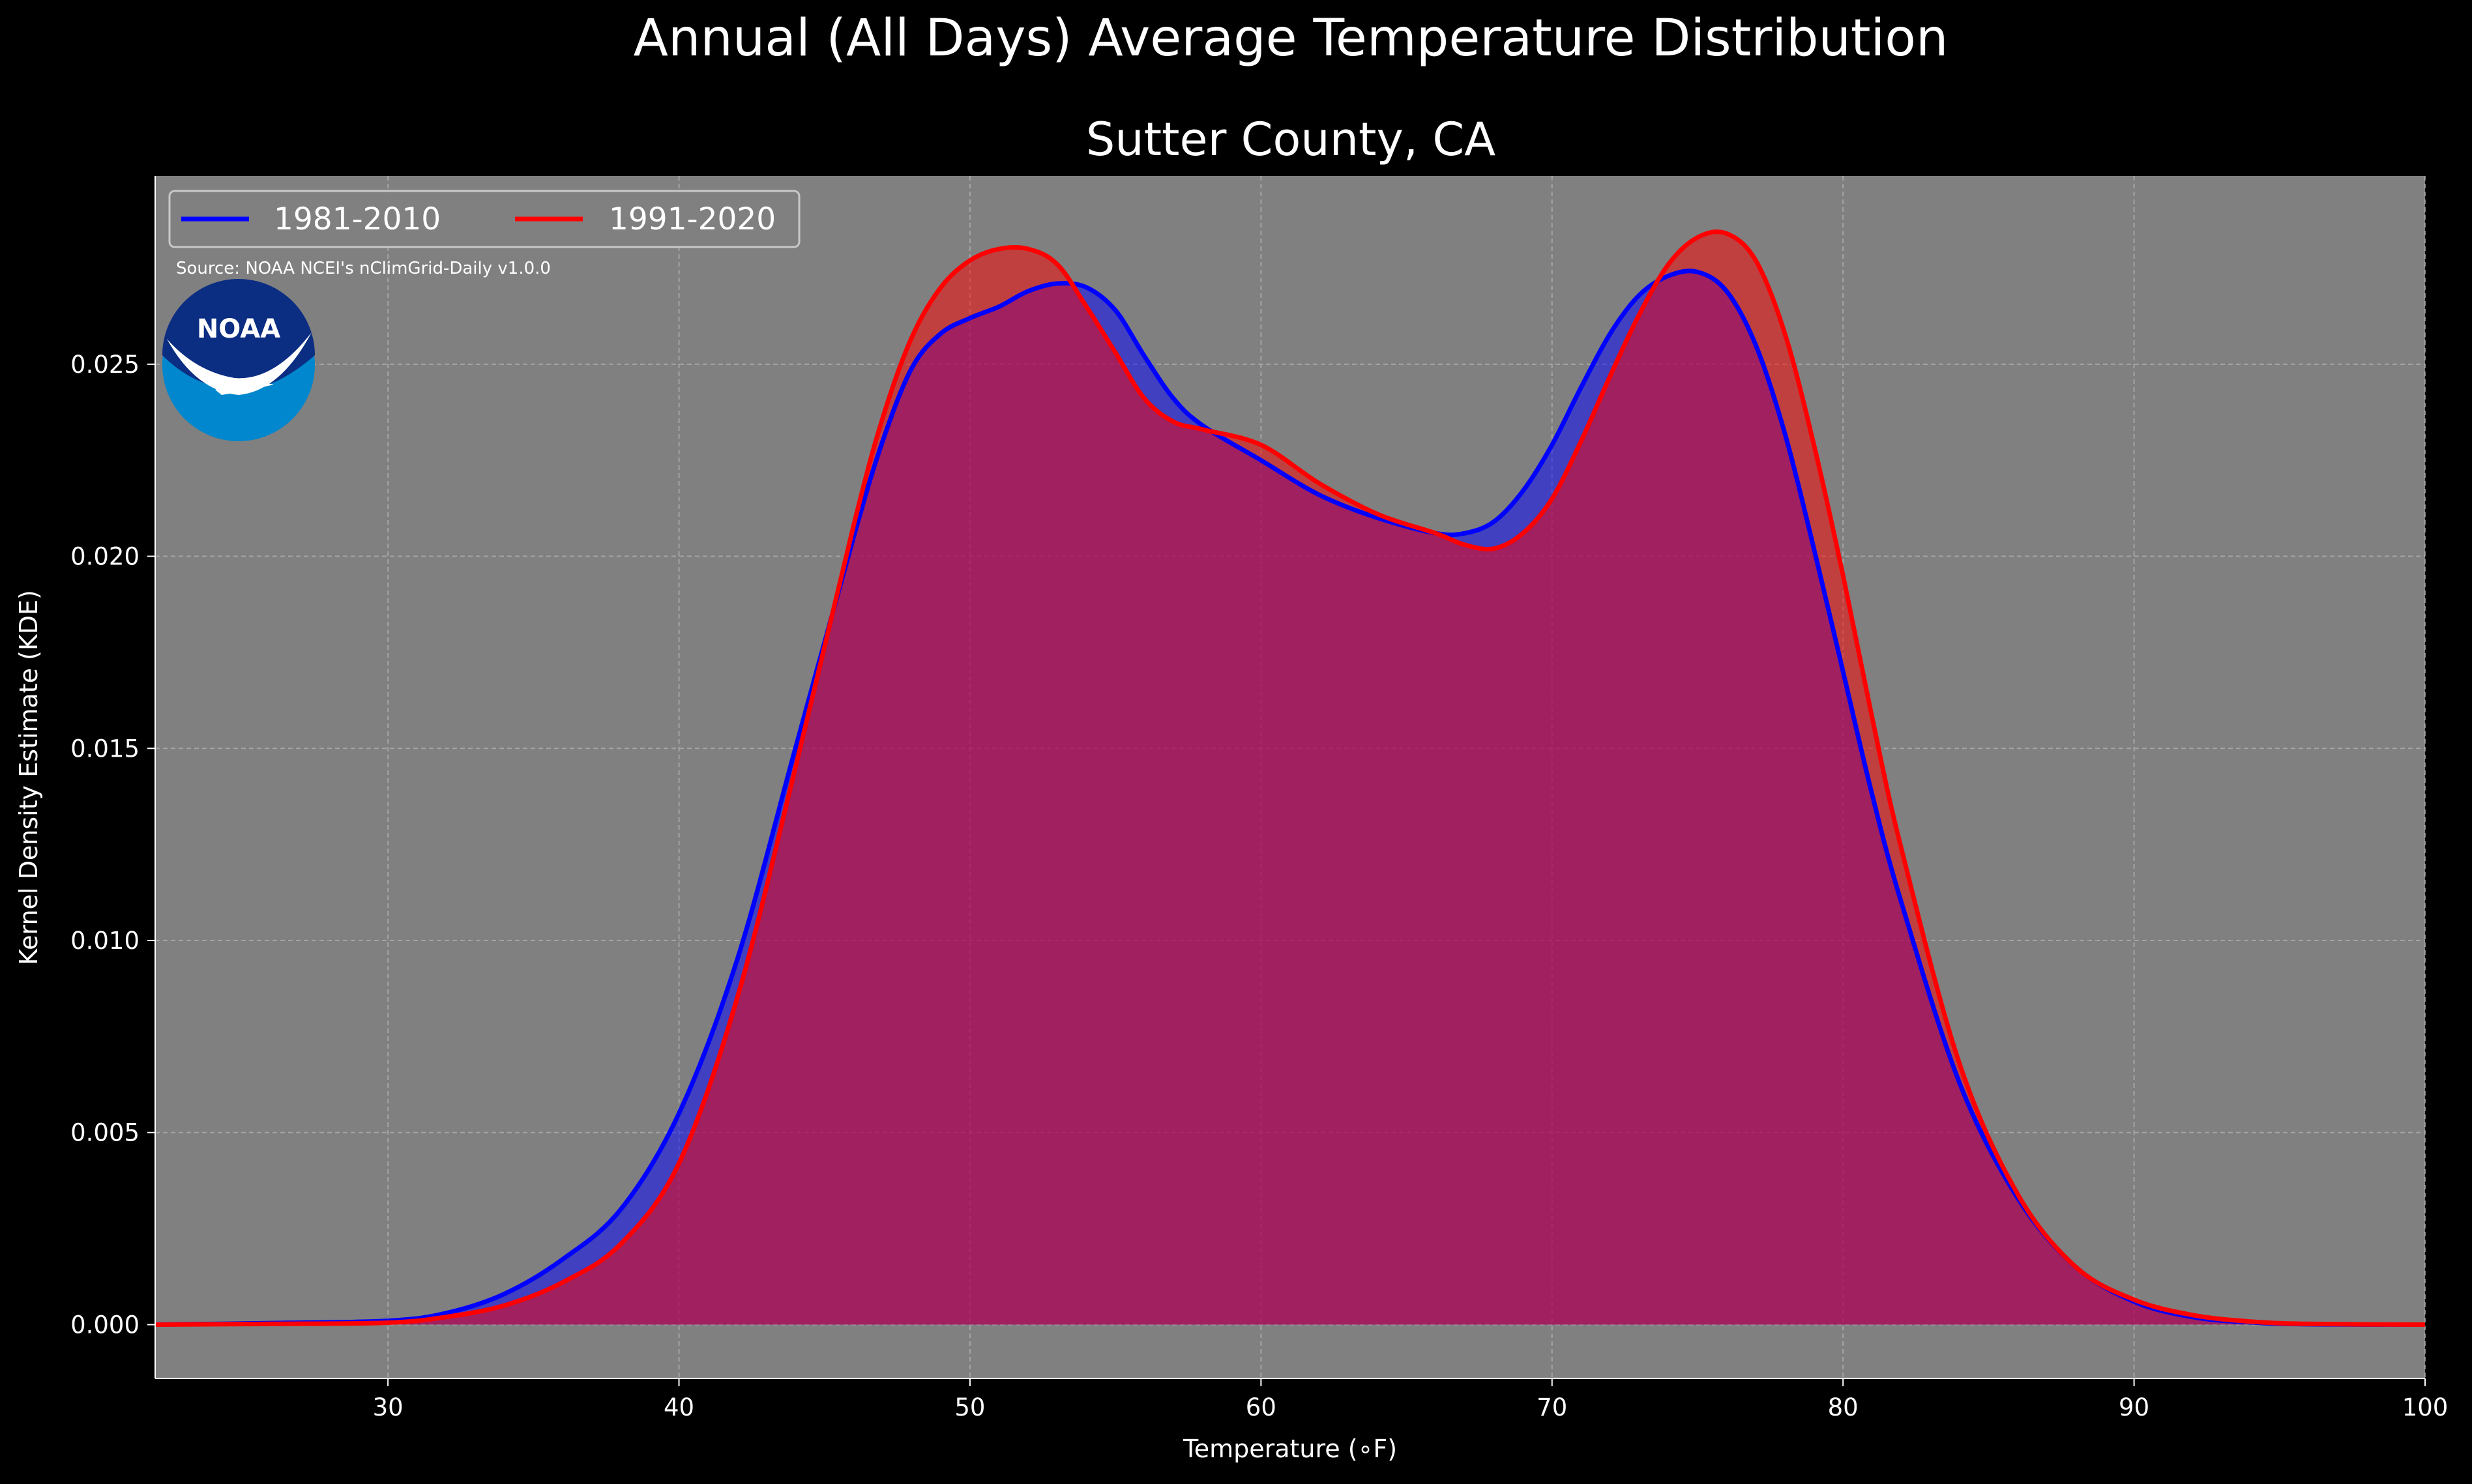 The image size is (2472, 1484). What do you see at coordinates (693, 219) in the screenshot?
I see `legend-label-1991-2020: 1991-2020` at bounding box center [693, 219].